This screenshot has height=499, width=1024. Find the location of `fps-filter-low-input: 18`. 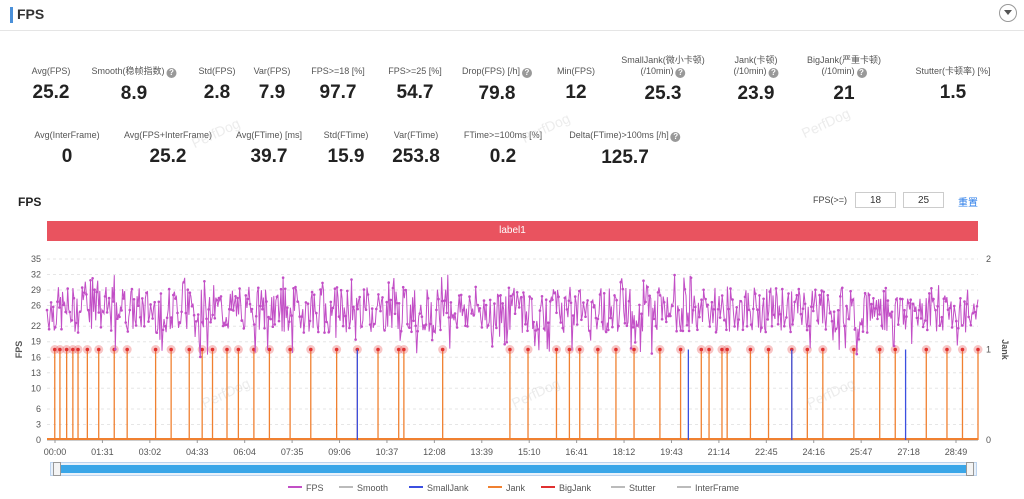

fps-filter-low-input: 18 is located at coordinates (875, 200).